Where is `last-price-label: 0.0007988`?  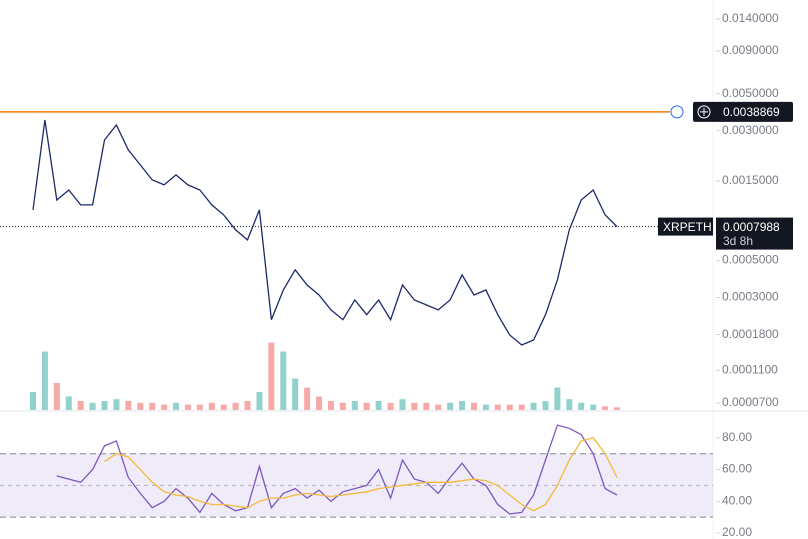
last-price-label: 0.0007988 is located at coordinates (751, 227).